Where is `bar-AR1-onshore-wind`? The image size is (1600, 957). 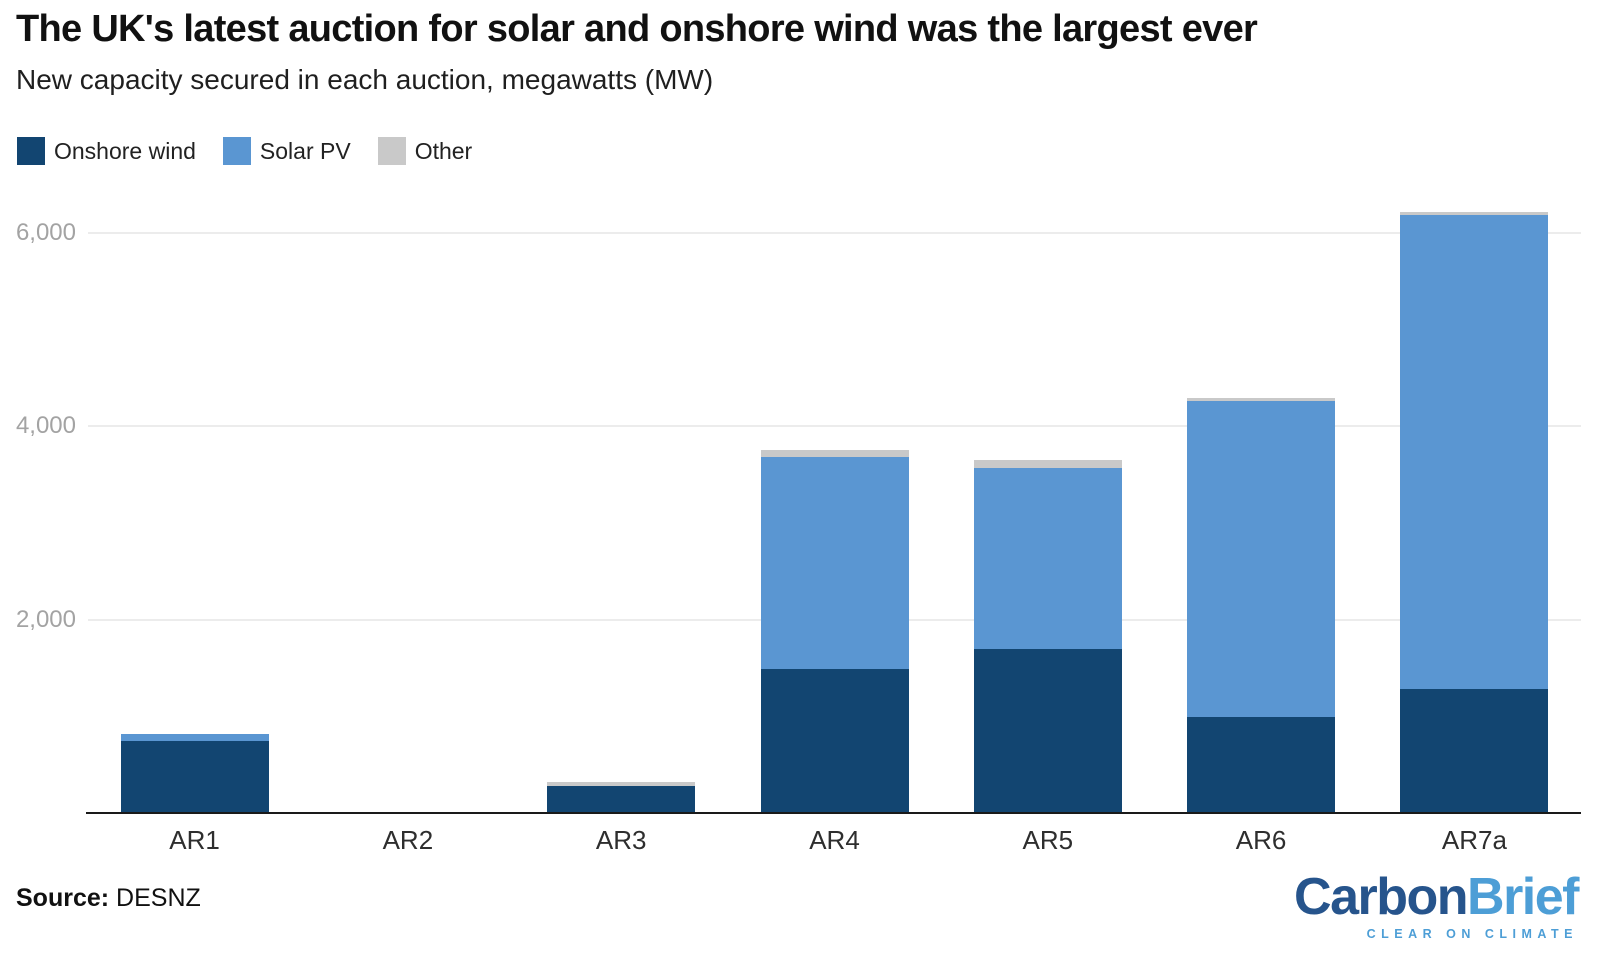 bar-AR1-onshore-wind is located at coordinates (194, 776).